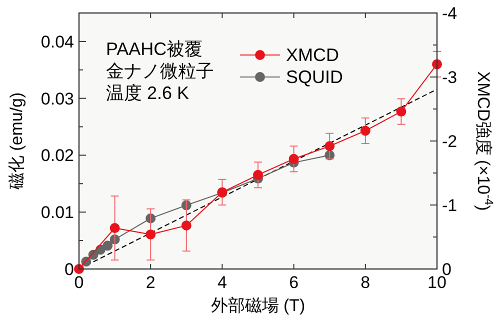 The image size is (500, 327). Describe the element at coordinates (450, 77) in the screenshot. I see `y2-tick-label: -3` at that location.